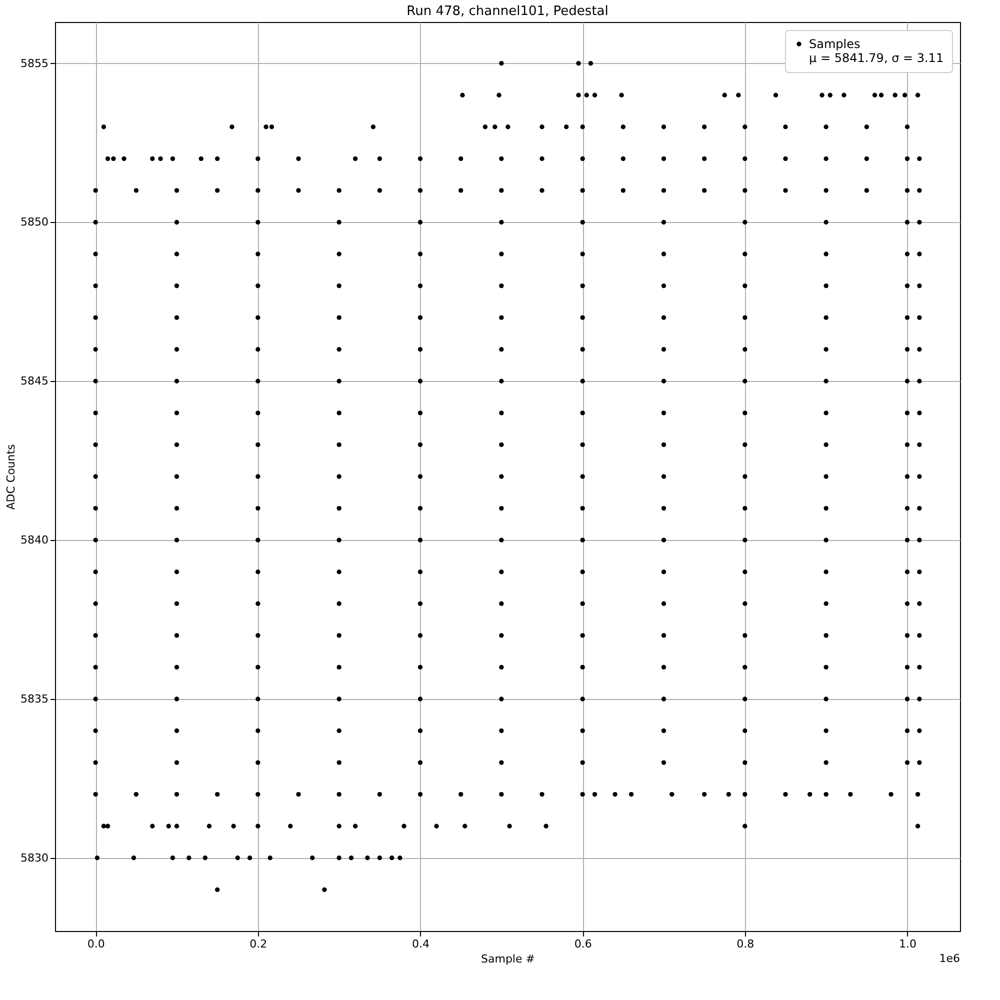 Image resolution: width=1000 pixels, height=1000 pixels. Describe the element at coordinates (34, 540) in the screenshot. I see `y-tick-label: 5840` at that location.